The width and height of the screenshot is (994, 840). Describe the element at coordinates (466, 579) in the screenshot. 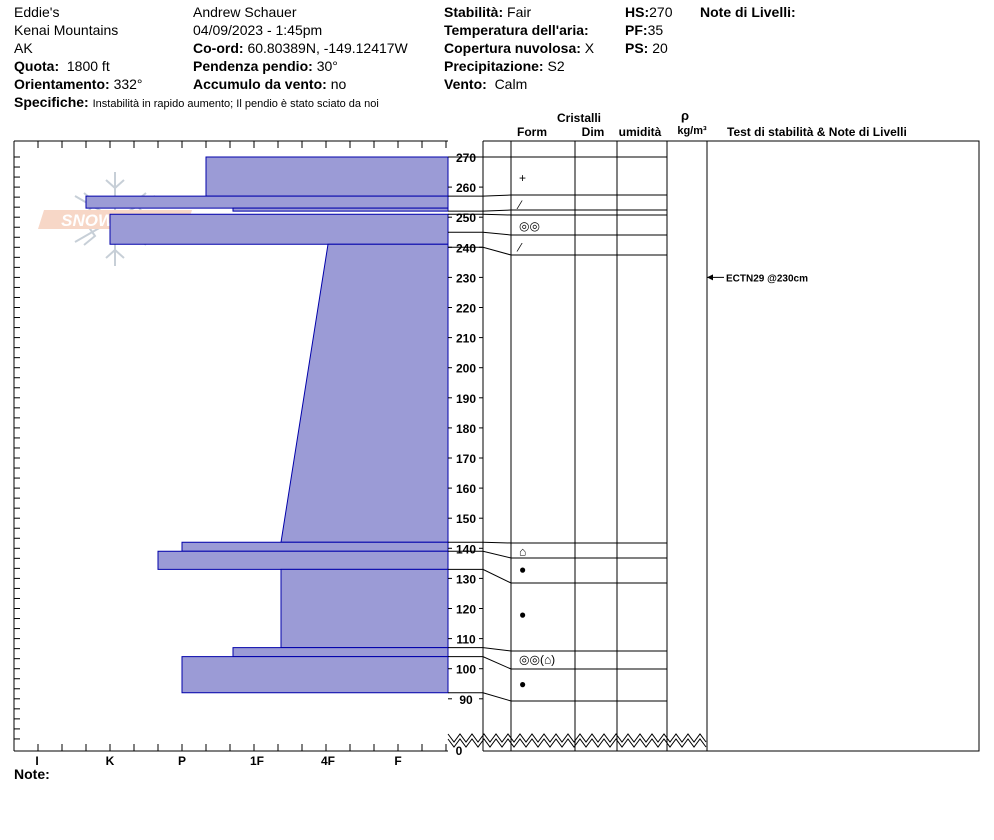

I see `depth-label: 130` at that location.